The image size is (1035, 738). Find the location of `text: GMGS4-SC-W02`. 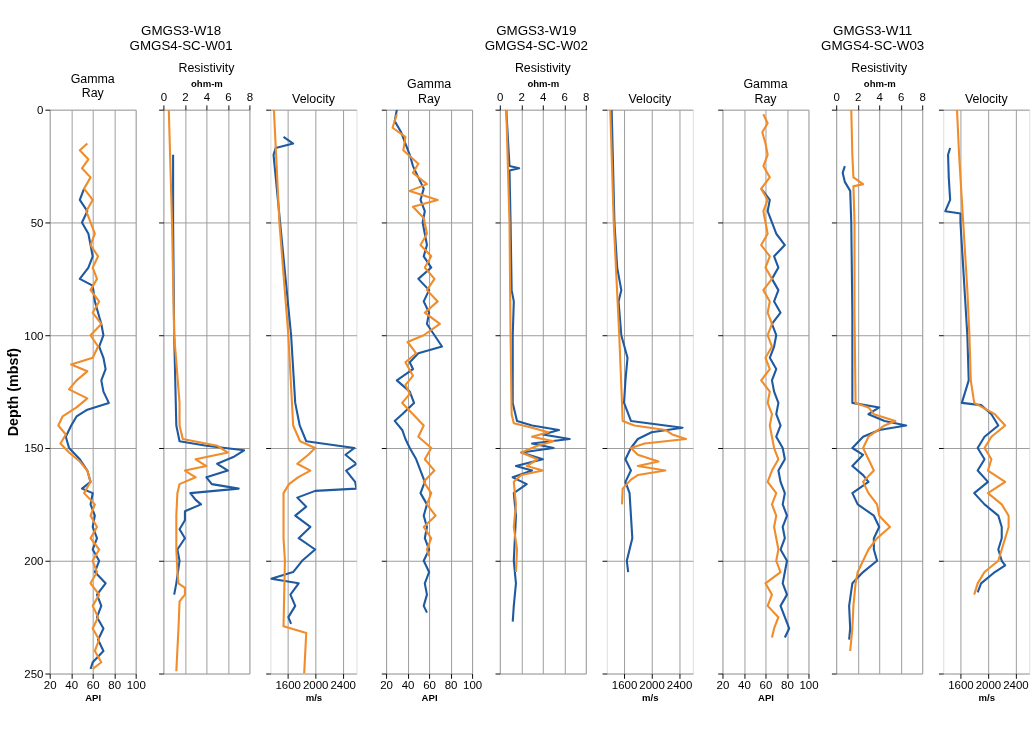

text: GMGS4-SC-W02 is located at coordinates (536, 45).